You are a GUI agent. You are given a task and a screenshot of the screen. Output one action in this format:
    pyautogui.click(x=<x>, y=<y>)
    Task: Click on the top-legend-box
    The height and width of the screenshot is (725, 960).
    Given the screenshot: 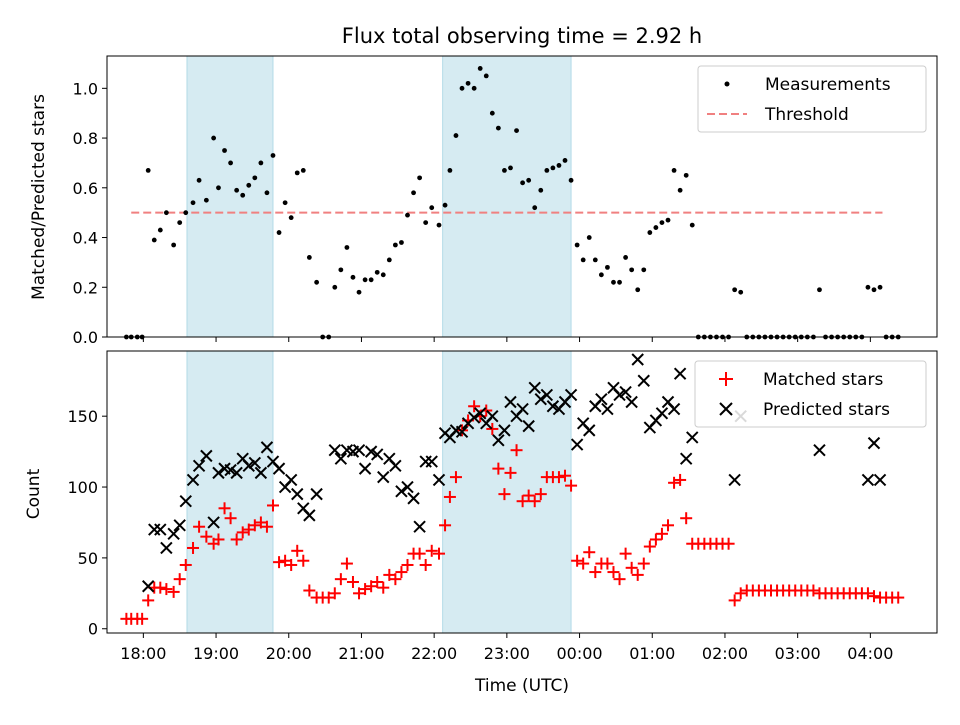 What is the action you would take?
    pyautogui.click(x=812, y=99)
    